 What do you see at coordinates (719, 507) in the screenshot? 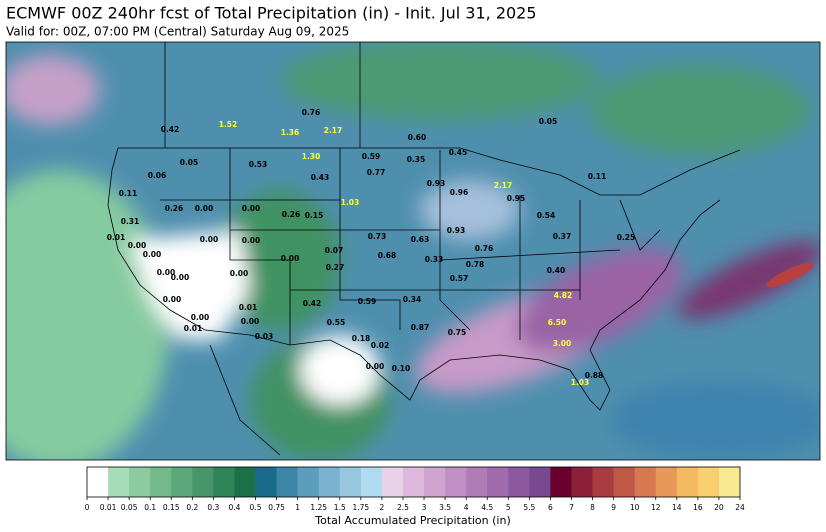
I see `colorbar-tick-label: 20` at bounding box center [719, 507].